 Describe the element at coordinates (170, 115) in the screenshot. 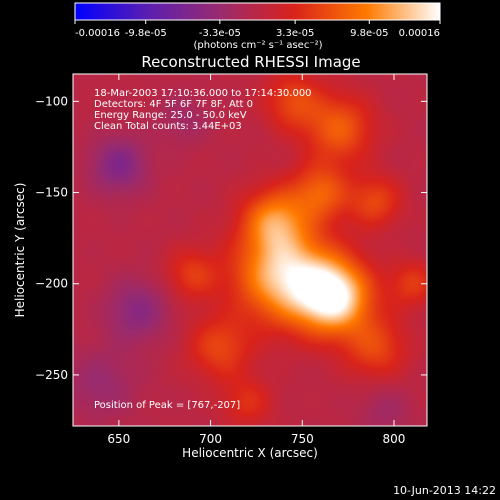

I see `annotation-line: Energy Range: 25.0 - 50.0 keV` at that location.